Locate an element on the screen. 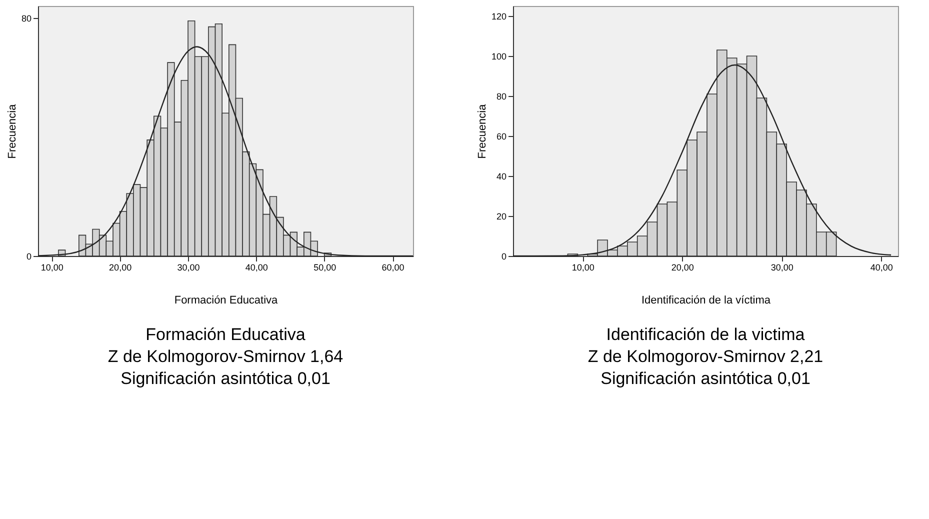 This screenshot has width=929, height=519. y-tick-label: 100 is located at coordinates (498, 57).